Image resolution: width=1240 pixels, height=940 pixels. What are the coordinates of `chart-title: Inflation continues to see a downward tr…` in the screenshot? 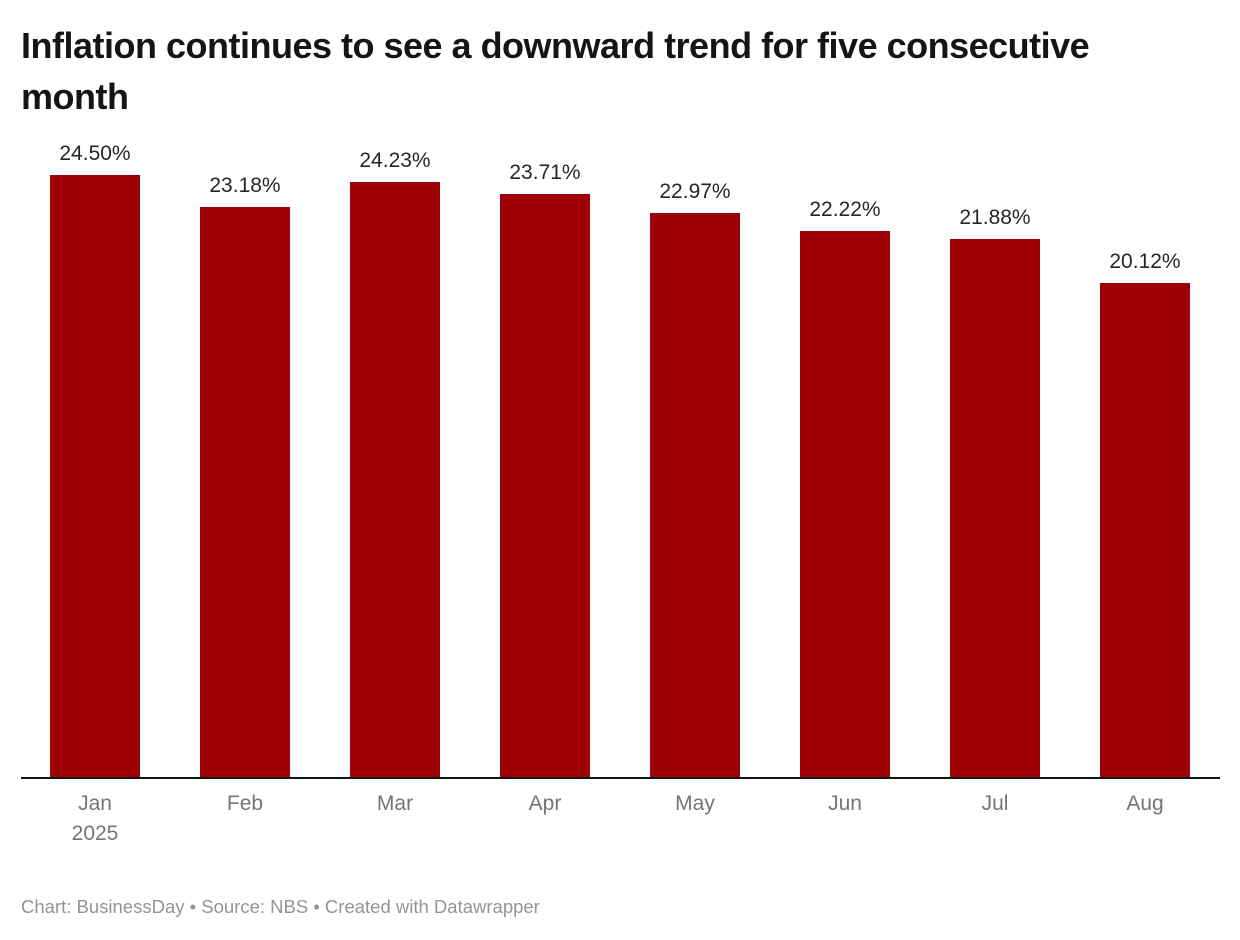 It's located at (555, 71).